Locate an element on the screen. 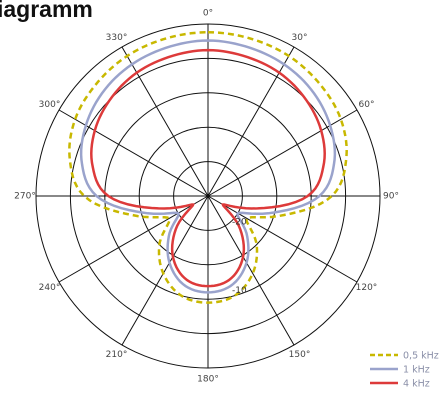 Image resolution: width=443 pixels, height=396 pixels. angle-label: 330° is located at coordinates (117, 38).